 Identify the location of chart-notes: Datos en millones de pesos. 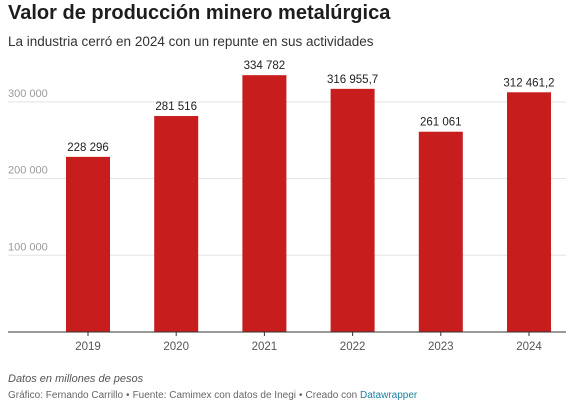
(76, 379).